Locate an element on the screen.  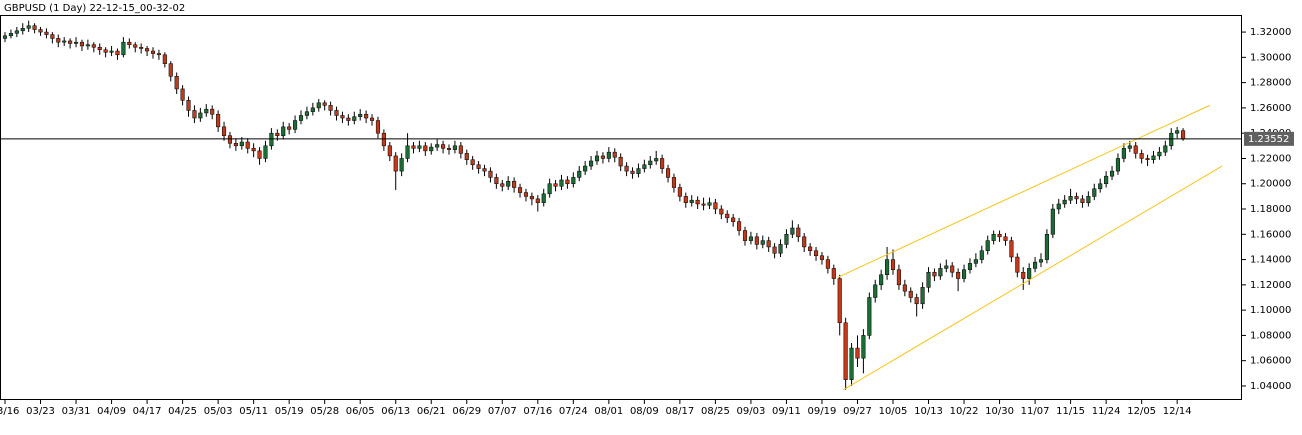
x-tick-label: 04/17 is located at coordinates (147, 411).